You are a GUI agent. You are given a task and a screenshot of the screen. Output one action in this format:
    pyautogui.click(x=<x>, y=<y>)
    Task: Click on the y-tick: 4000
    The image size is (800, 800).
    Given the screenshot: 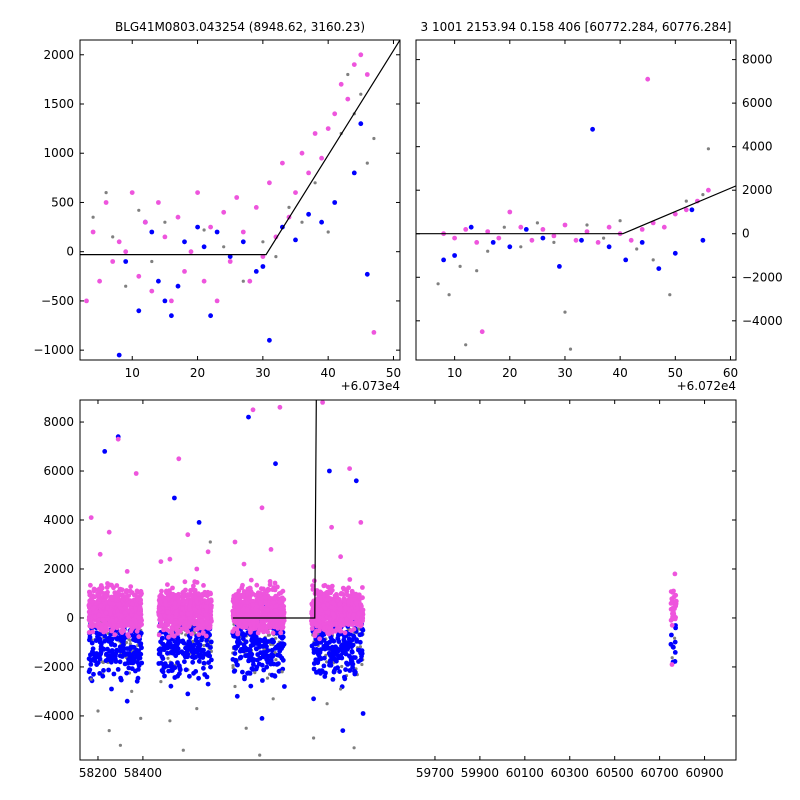 What is the action you would take?
    pyautogui.click(x=389, y=520)
    